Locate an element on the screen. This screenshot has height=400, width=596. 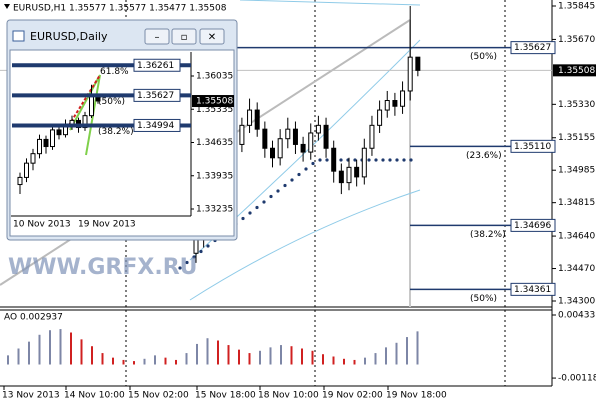
price-marker-label: 1.35627 is located at coordinates (532, 48).